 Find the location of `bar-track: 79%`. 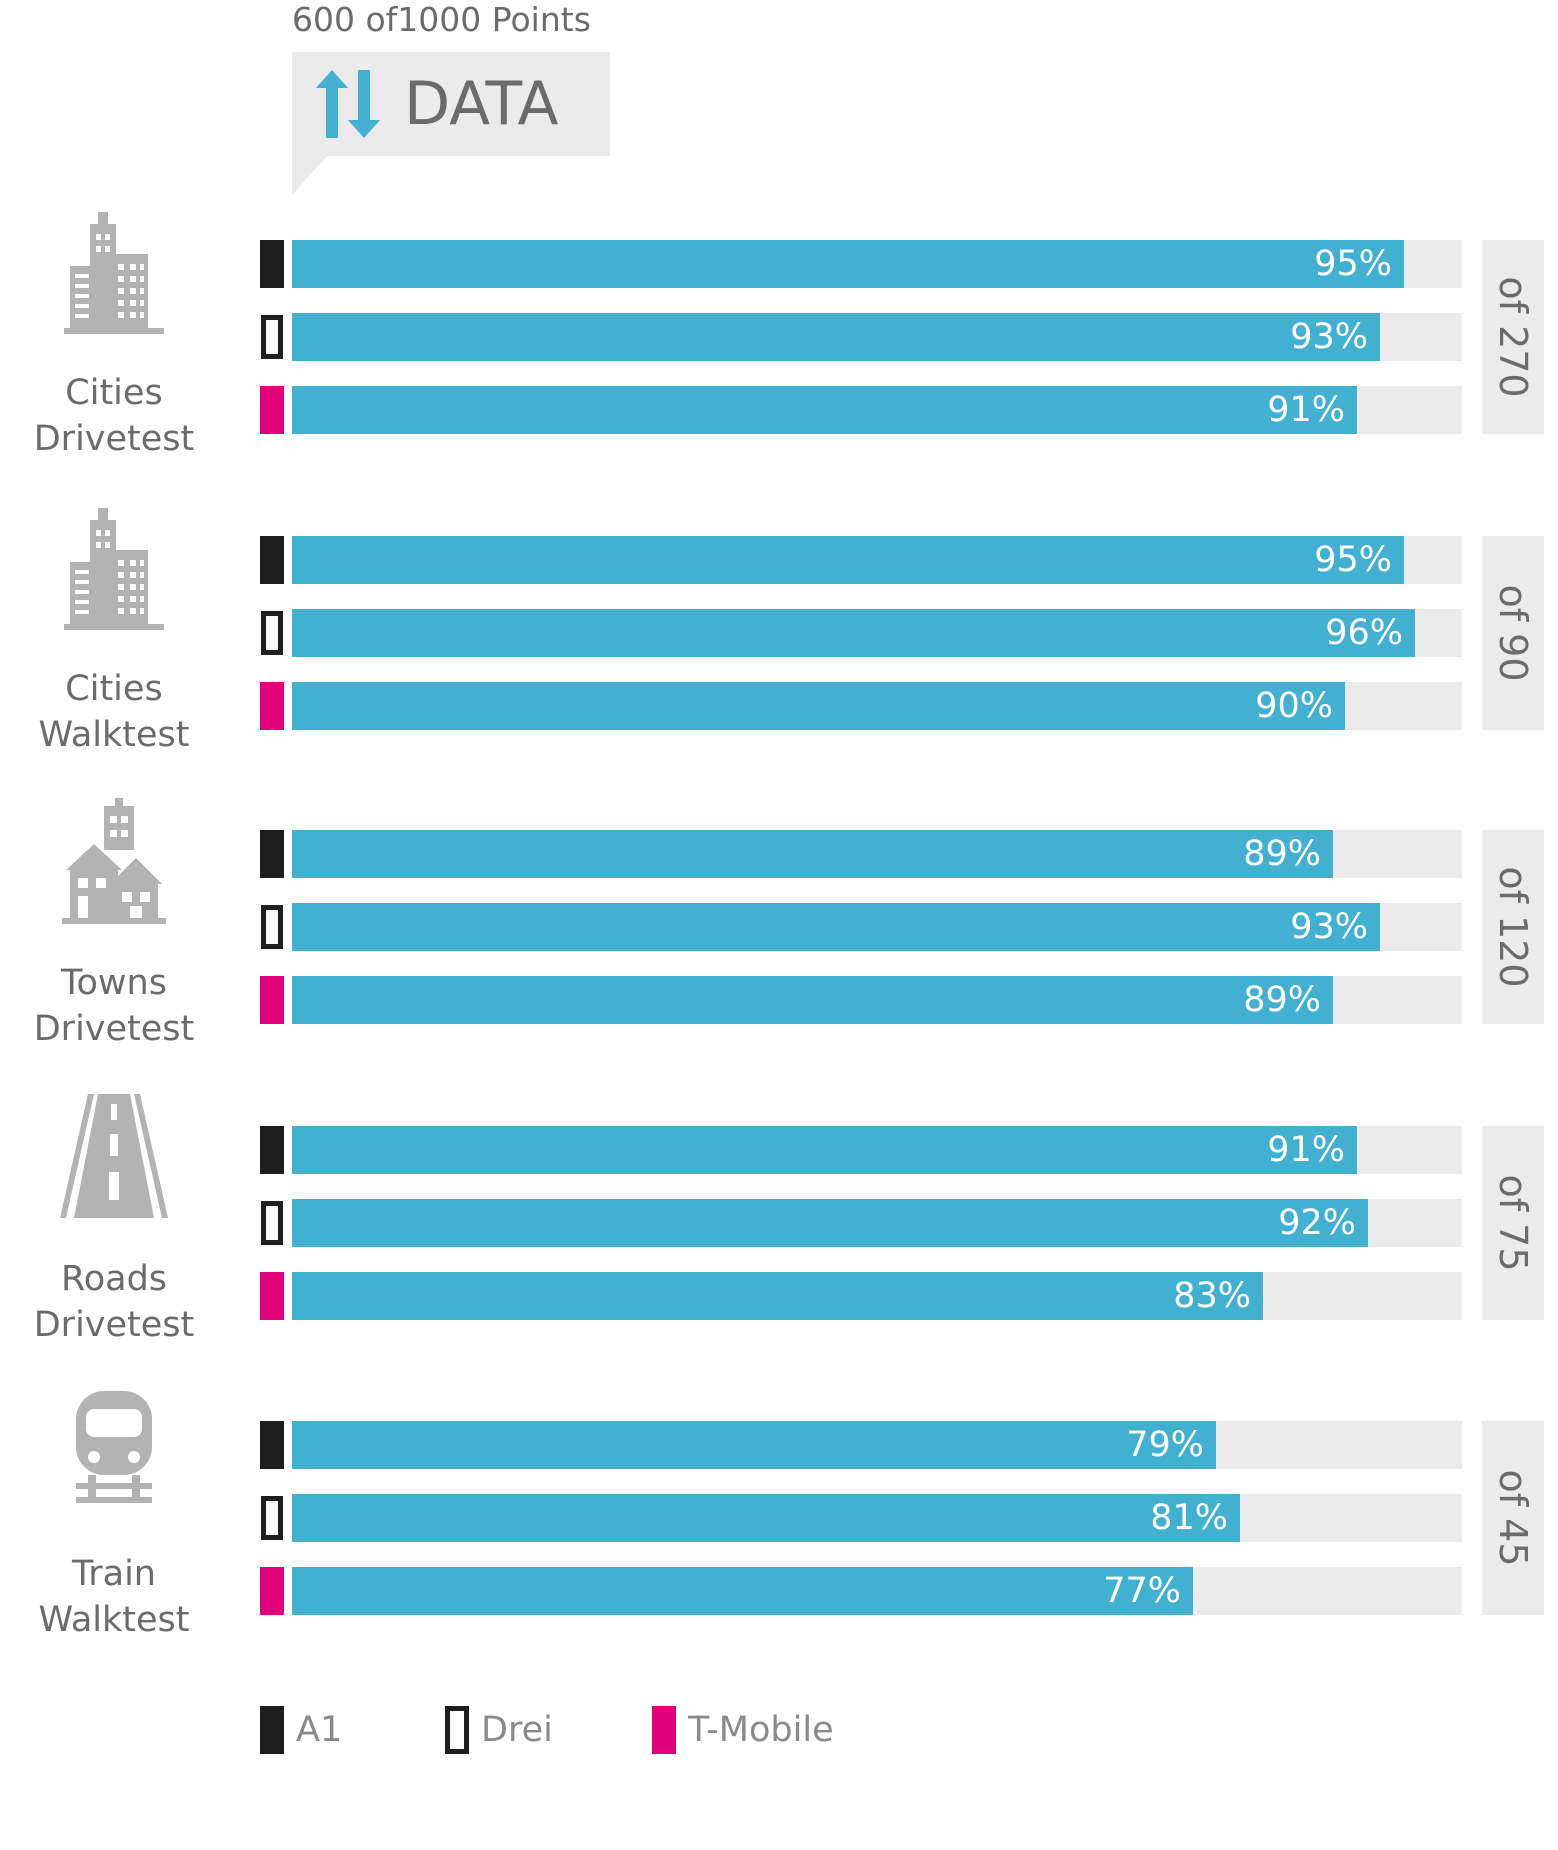

bar-track: 79% is located at coordinates (877, 1445).